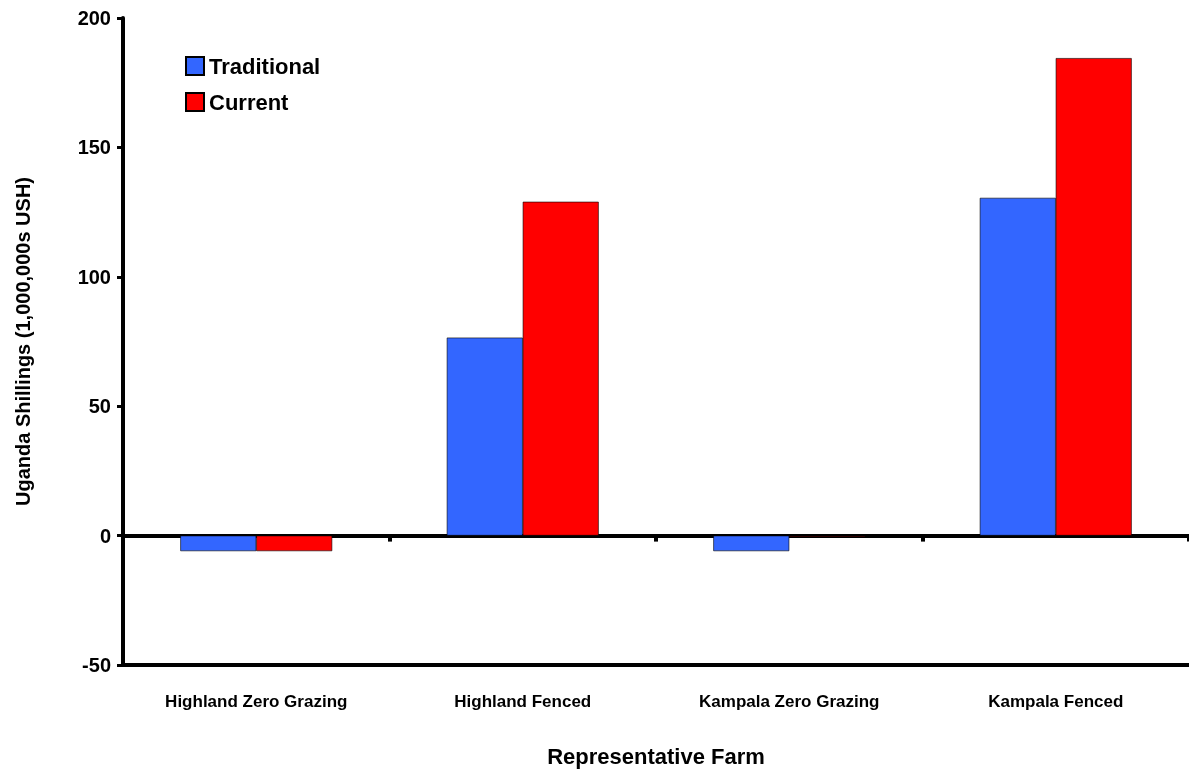 The height and width of the screenshot is (772, 1189). I want to click on legend-label: Current, so click(249, 102).